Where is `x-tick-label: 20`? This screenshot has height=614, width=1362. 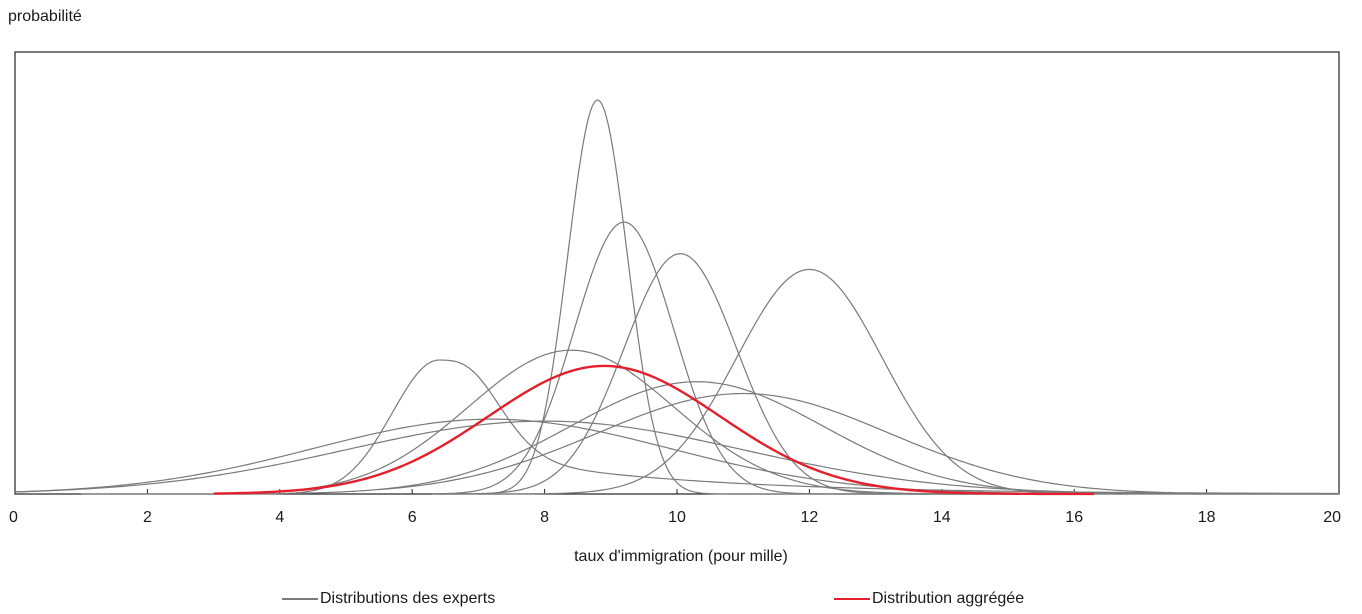
x-tick-label: 20 is located at coordinates (1332, 517).